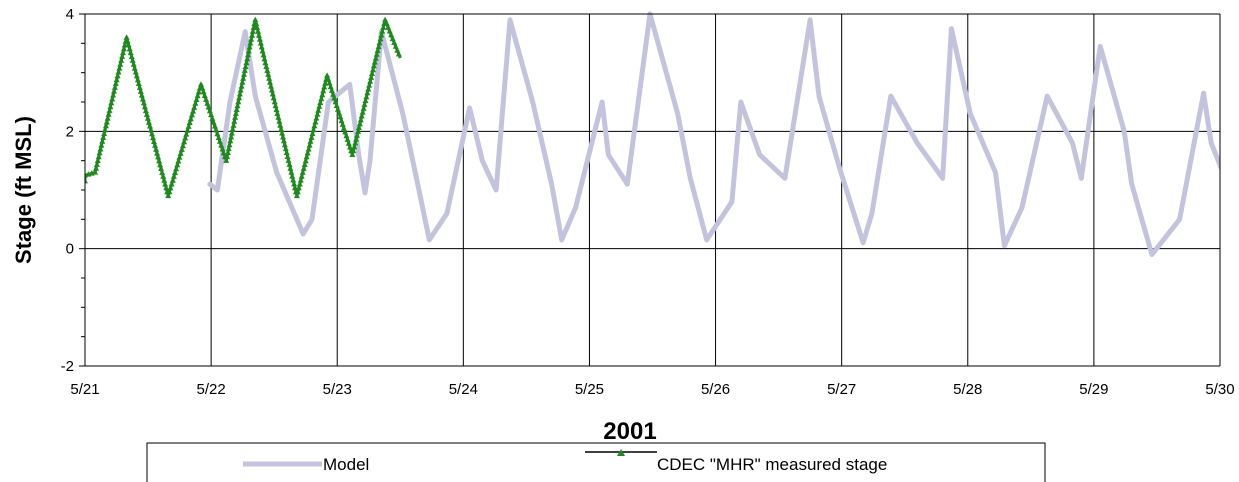 This screenshot has height=482, width=1239. What do you see at coordinates (629, 431) in the screenshot?
I see `x-axis-label: 2001` at bounding box center [629, 431].